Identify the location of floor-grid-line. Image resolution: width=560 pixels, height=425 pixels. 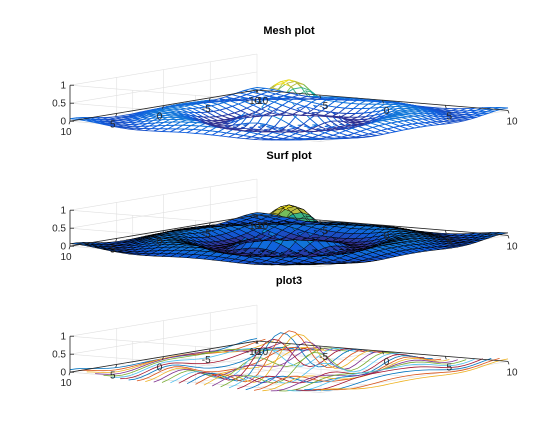
(414, 376).